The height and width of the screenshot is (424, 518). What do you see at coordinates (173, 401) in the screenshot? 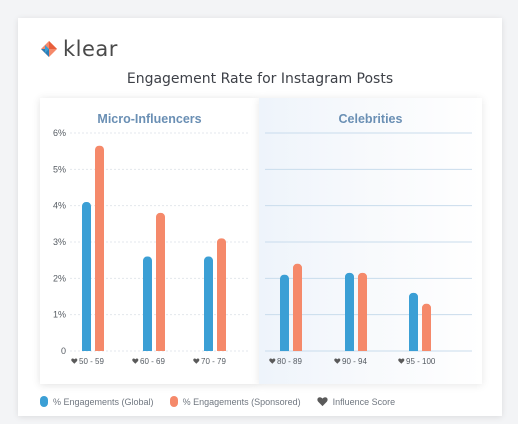
I see `legend-swatch-sponsored` at bounding box center [173, 401].